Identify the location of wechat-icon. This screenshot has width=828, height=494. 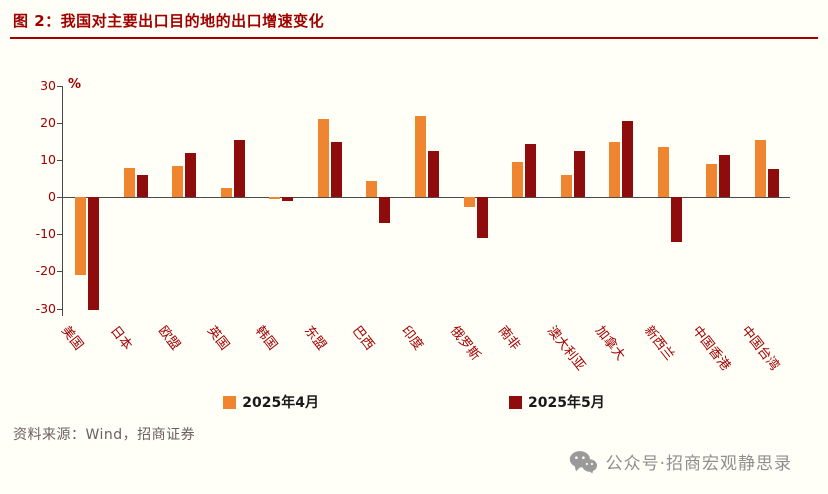
(583, 462).